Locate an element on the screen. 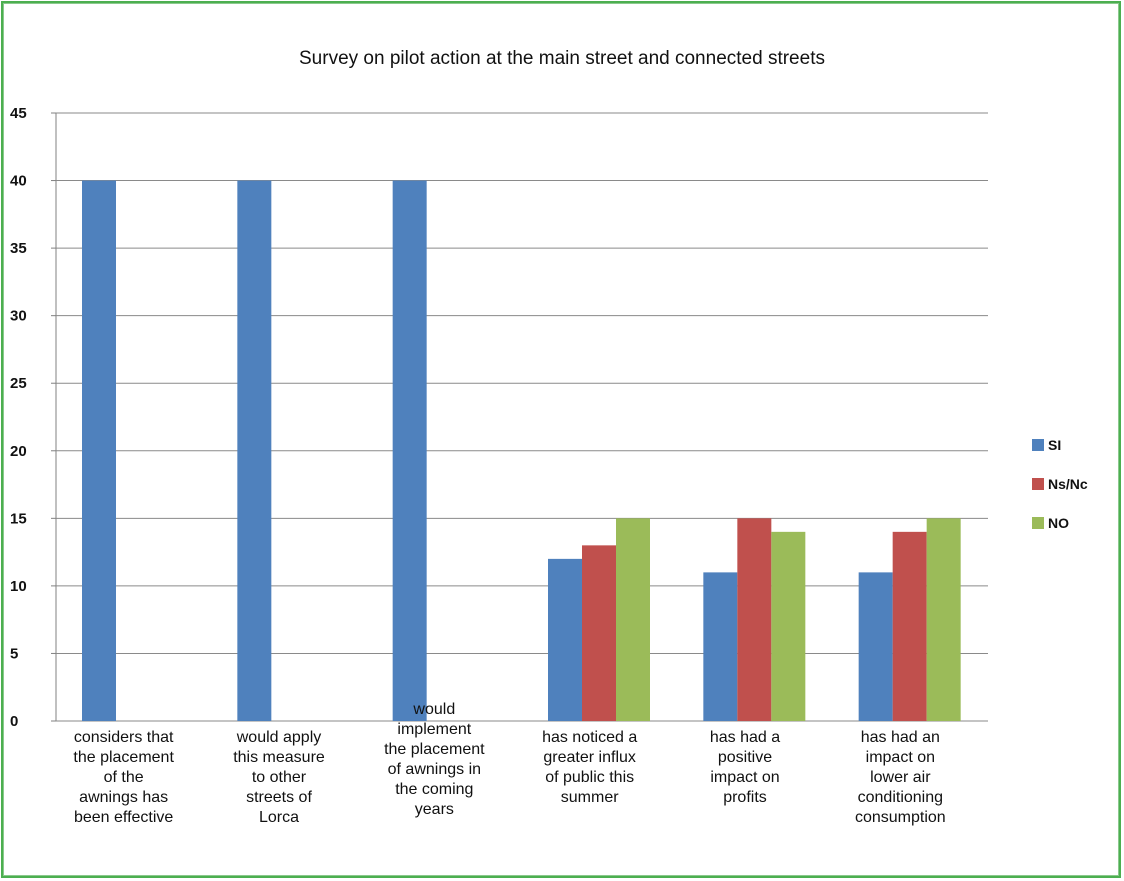  x-category-label-line: would apply is located at coordinates (279, 737).